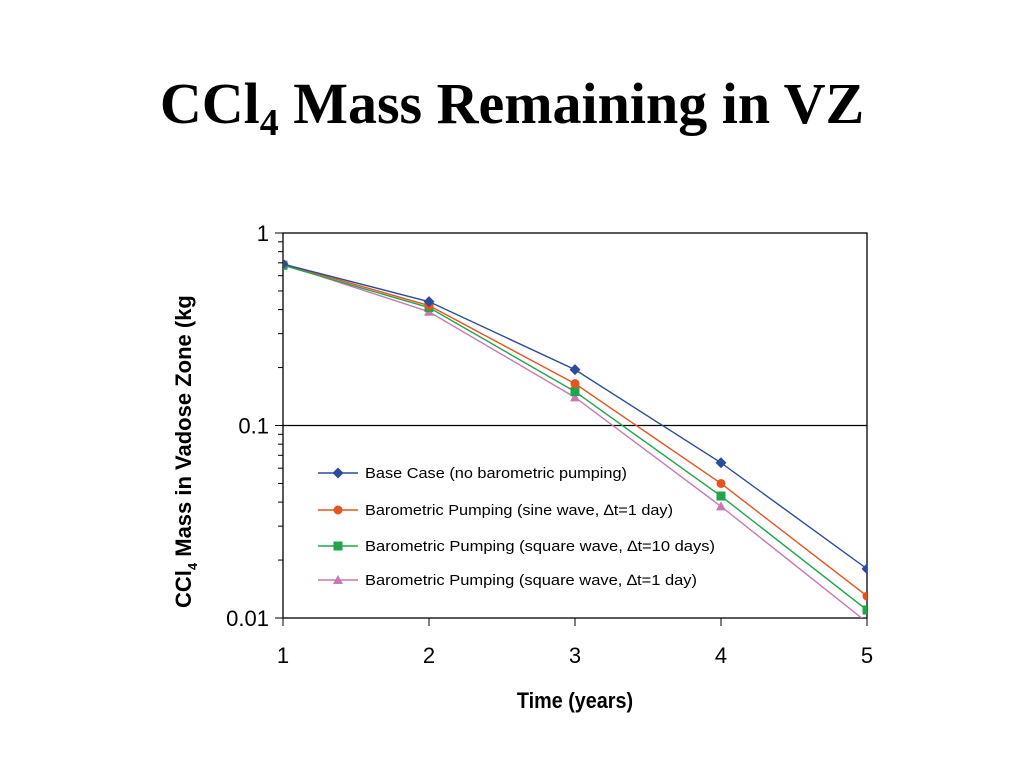 The width and height of the screenshot is (1024, 768). I want to click on y-axis-title-suffix: Mass in Vadose Zone (kg, so click(183, 429).